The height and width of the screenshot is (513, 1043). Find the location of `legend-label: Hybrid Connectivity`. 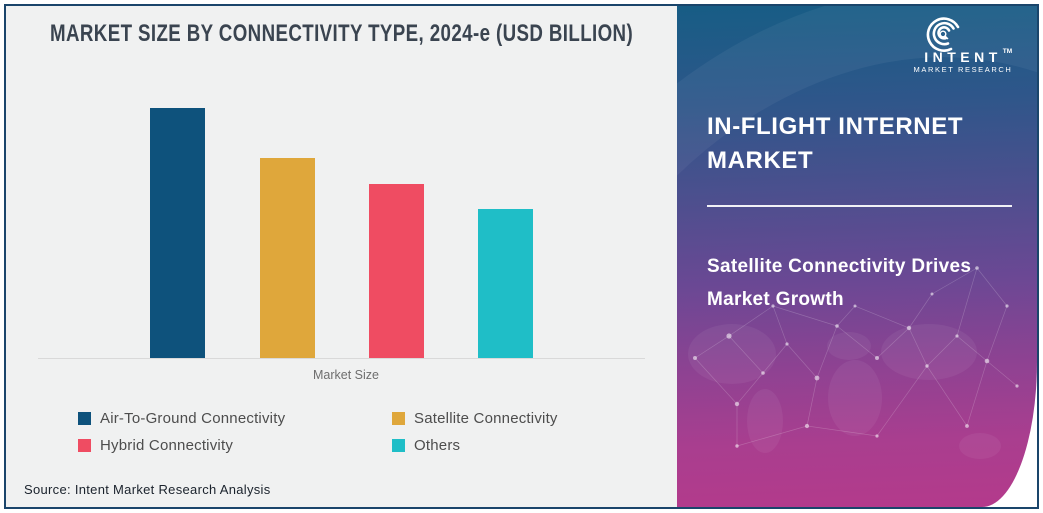

legend-label: Hybrid Connectivity is located at coordinates (167, 445).